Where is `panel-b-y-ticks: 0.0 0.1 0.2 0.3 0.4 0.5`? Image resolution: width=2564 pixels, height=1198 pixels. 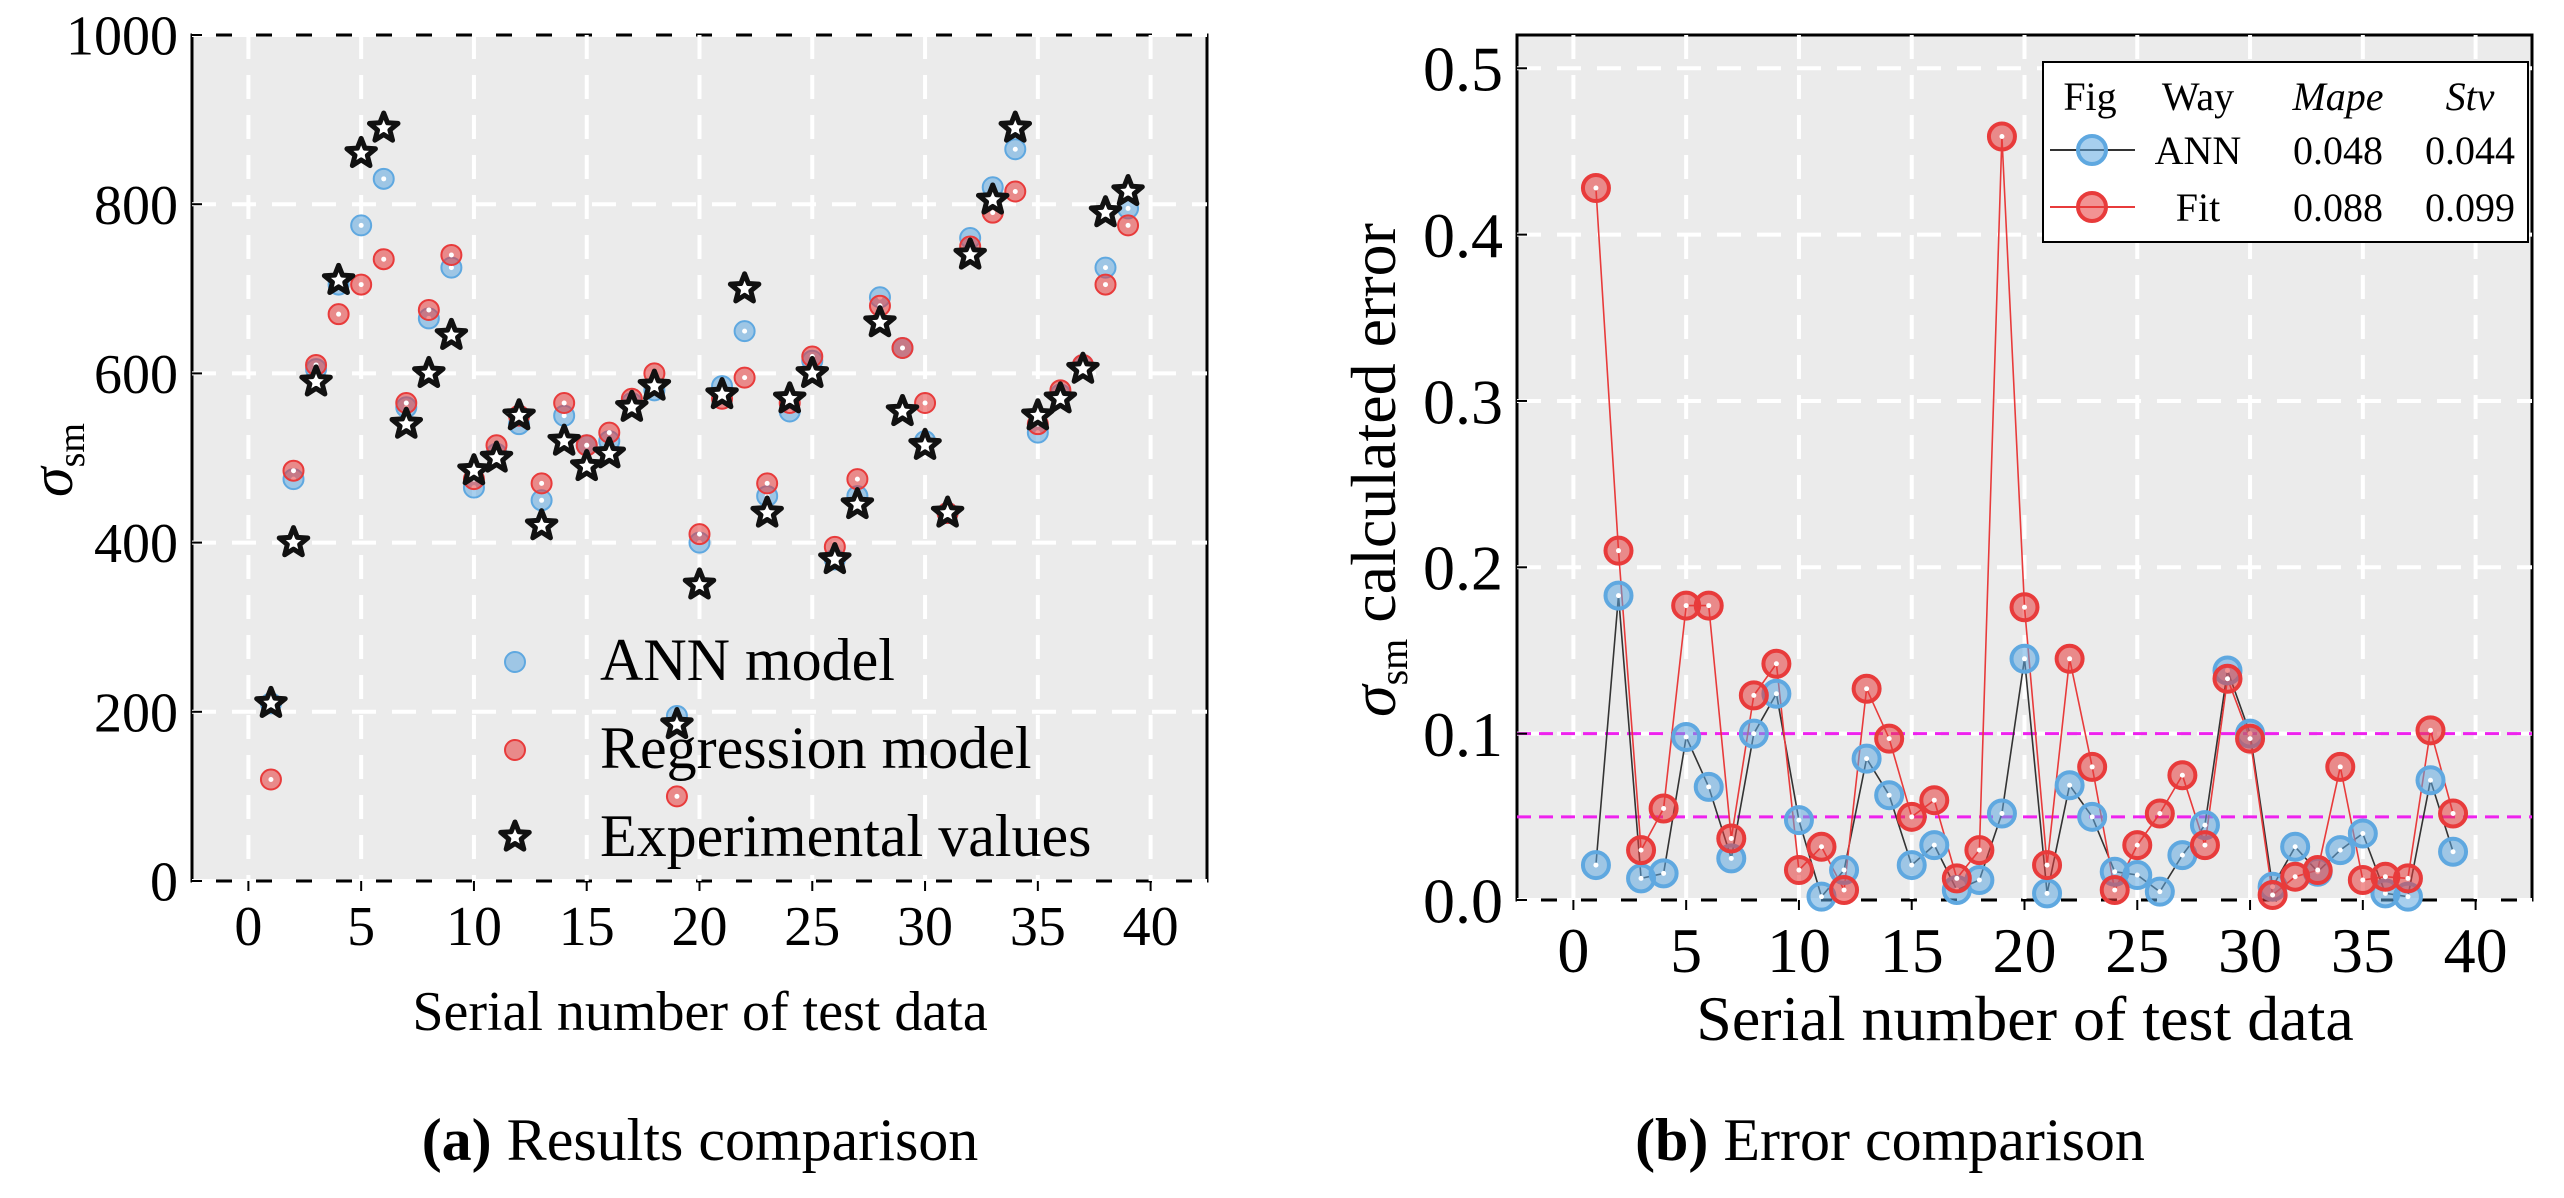 panel-b-y-ticks: 0.0 0.1 0.2 0.3 0.4 0.5 is located at coordinates (1475, 485).